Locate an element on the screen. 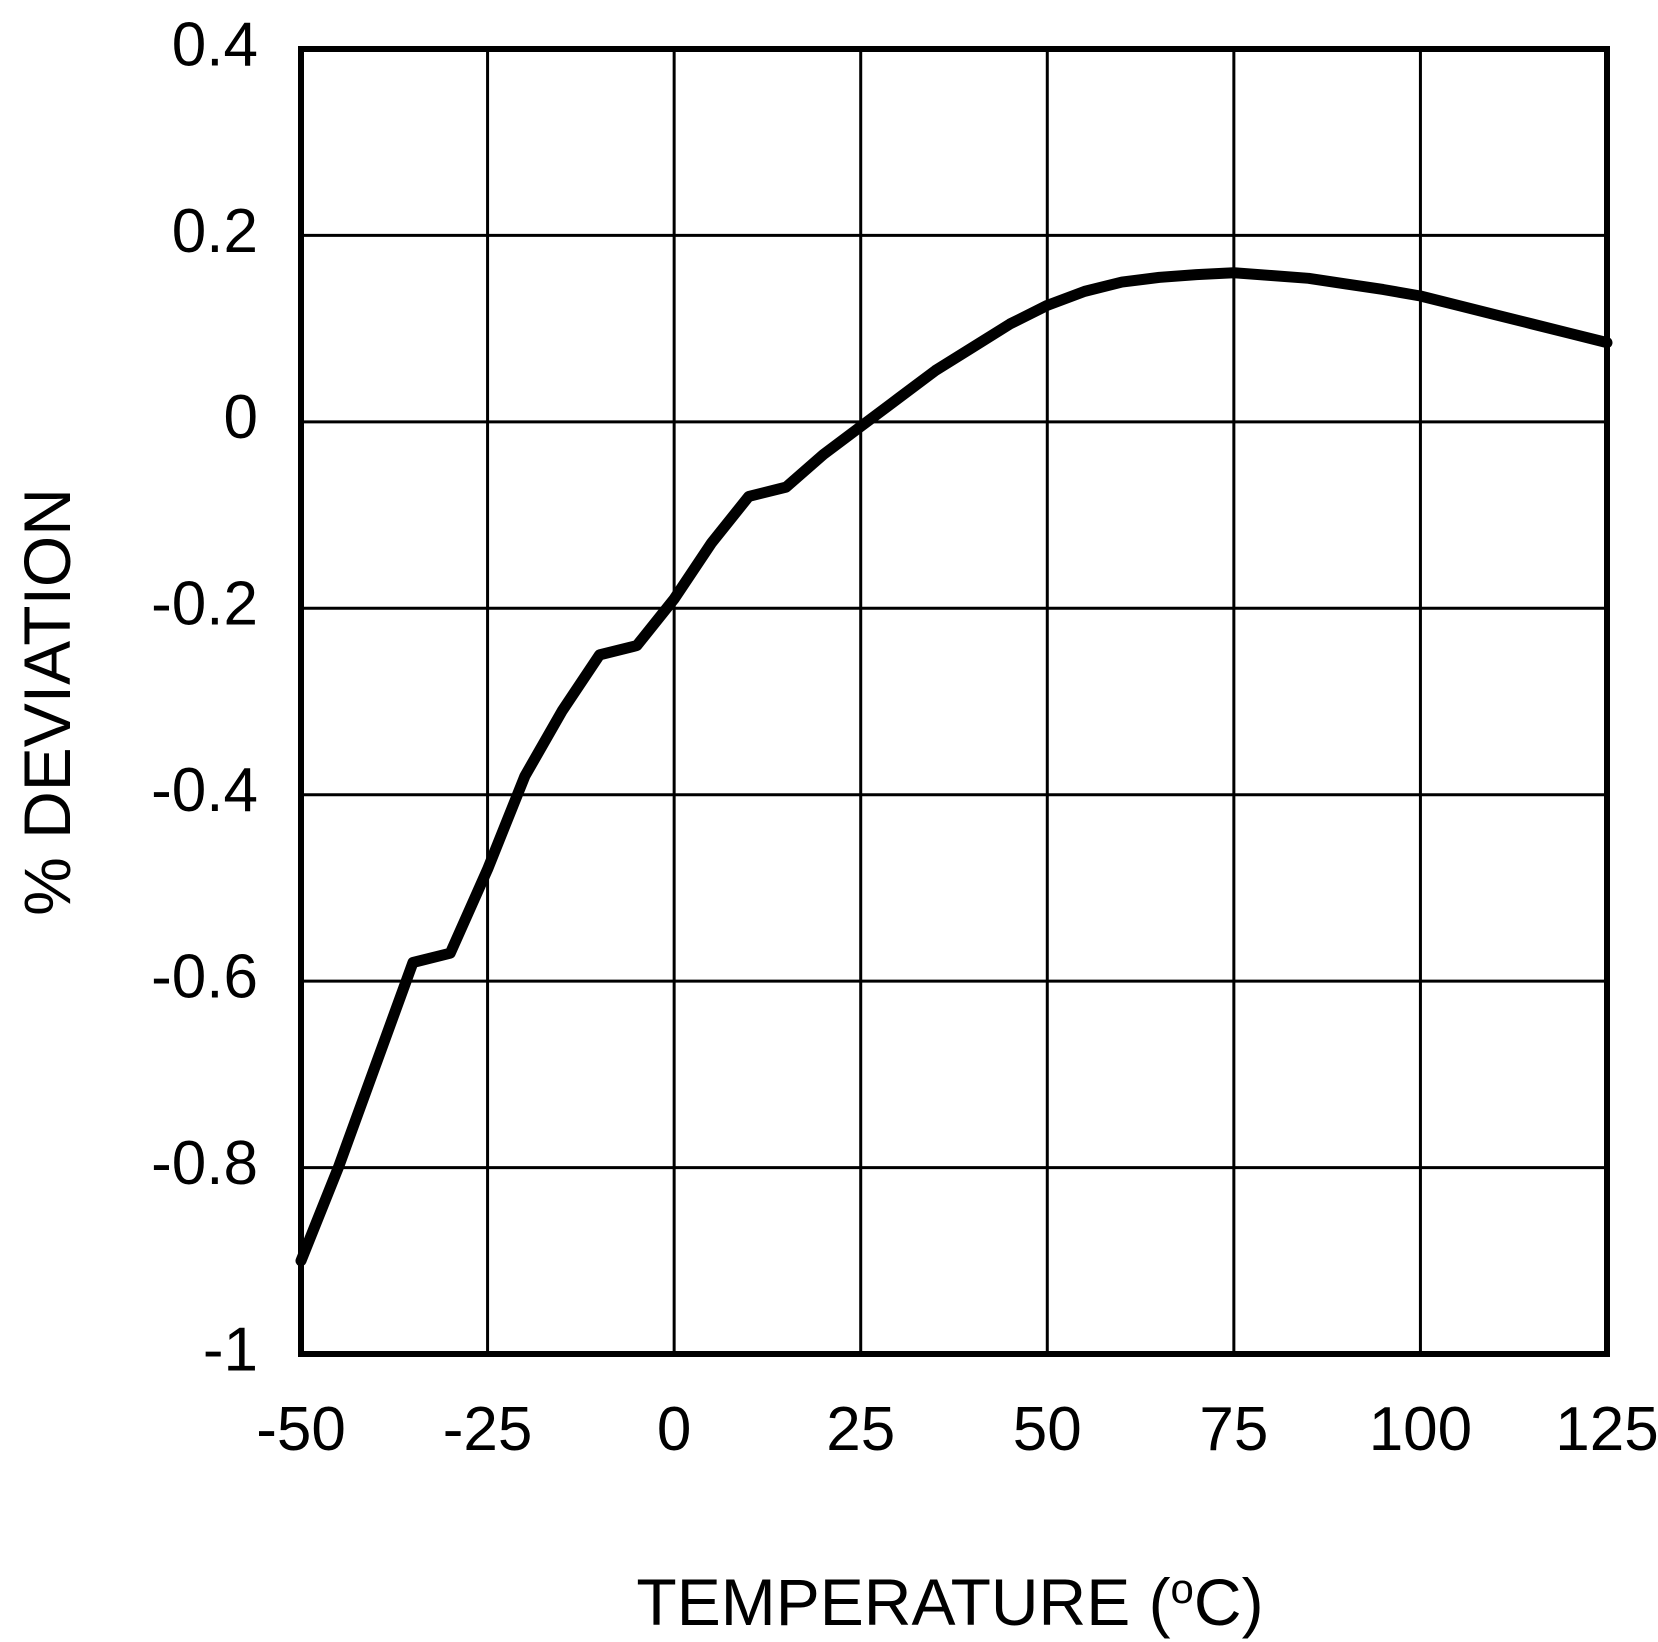 The height and width of the screenshot is (1642, 1658). y-axis-ticks: 0.4 0.2 0 -0.2 -0.4 -0.6 -0.8 -1 is located at coordinates (204, 697).